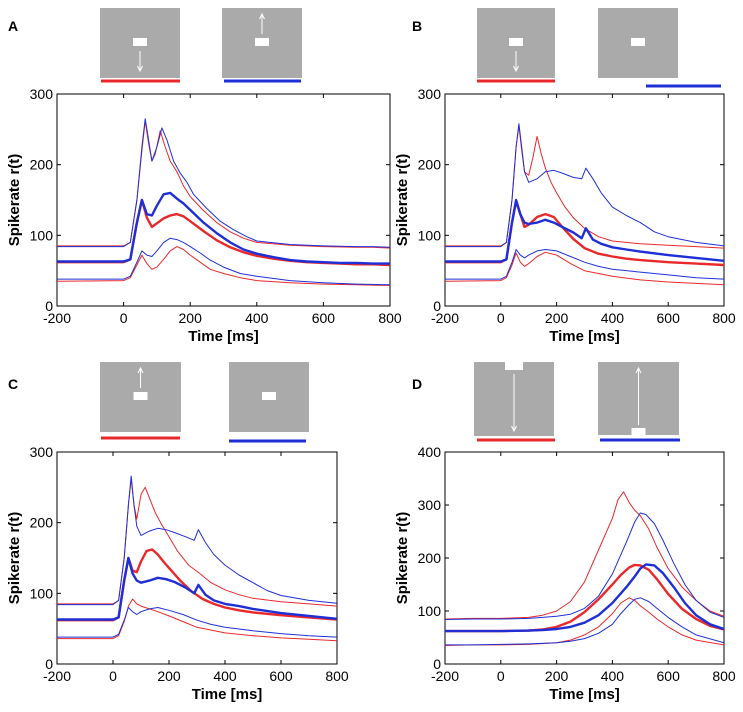  Describe the element at coordinates (13, 384) in the screenshot. I see `panel-letter: C` at that location.